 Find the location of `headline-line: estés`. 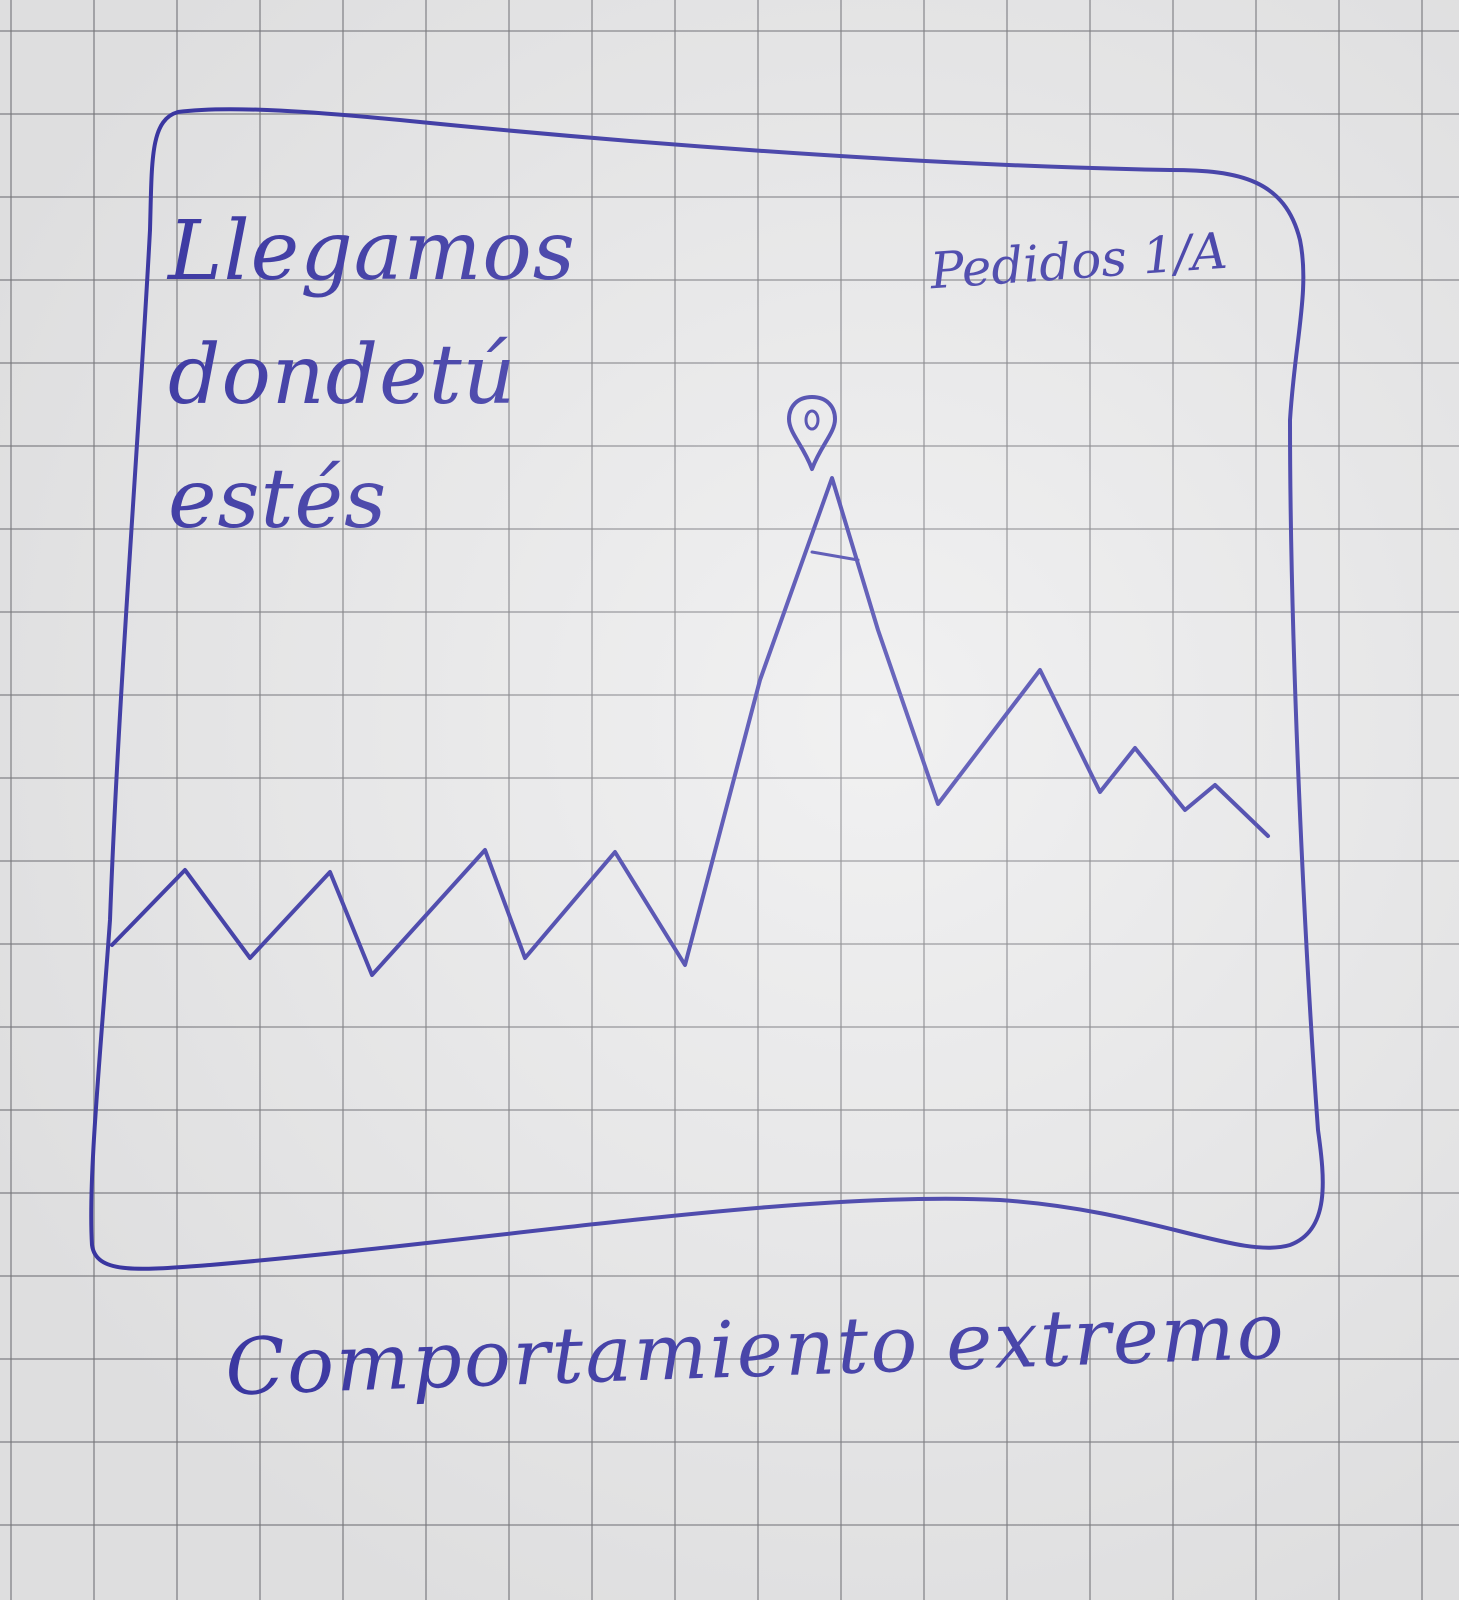

headline-line: estés is located at coordinates (278, 499).